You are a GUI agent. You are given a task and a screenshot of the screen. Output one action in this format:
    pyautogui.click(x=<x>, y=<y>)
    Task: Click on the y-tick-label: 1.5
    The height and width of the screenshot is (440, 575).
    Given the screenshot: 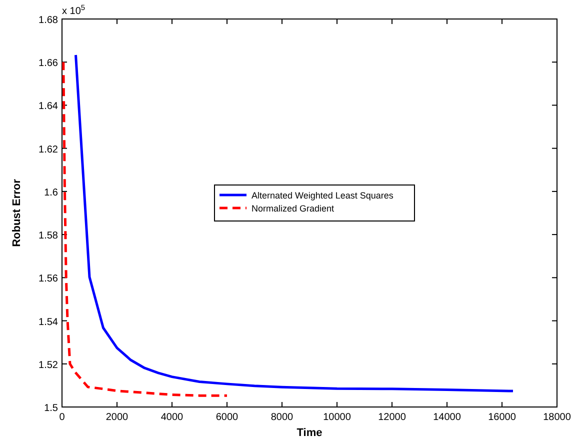 What is the action you would take?
    pyautogui.click(x=51, y=408)
    